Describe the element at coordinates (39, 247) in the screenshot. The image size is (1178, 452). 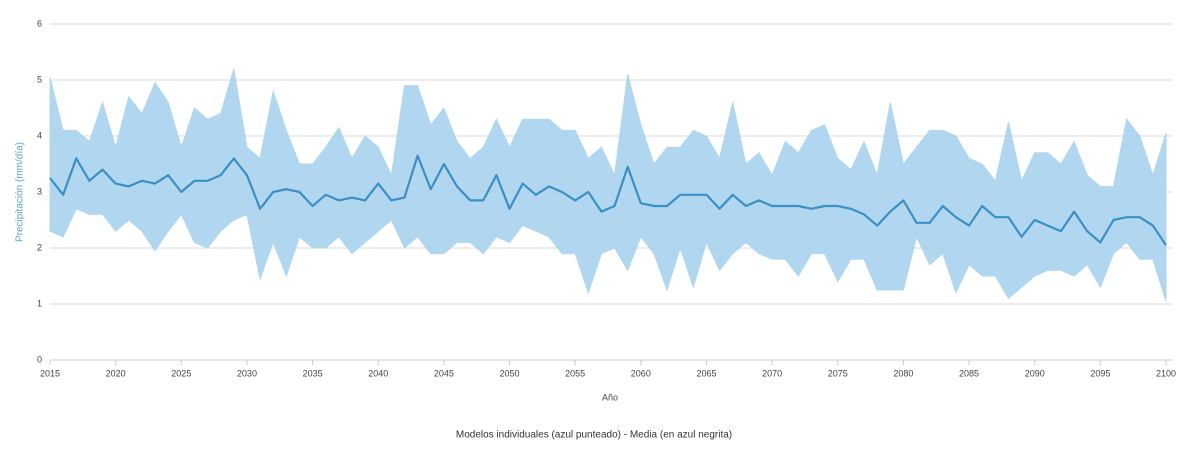
I see `y-tick-label: 2` at that location.